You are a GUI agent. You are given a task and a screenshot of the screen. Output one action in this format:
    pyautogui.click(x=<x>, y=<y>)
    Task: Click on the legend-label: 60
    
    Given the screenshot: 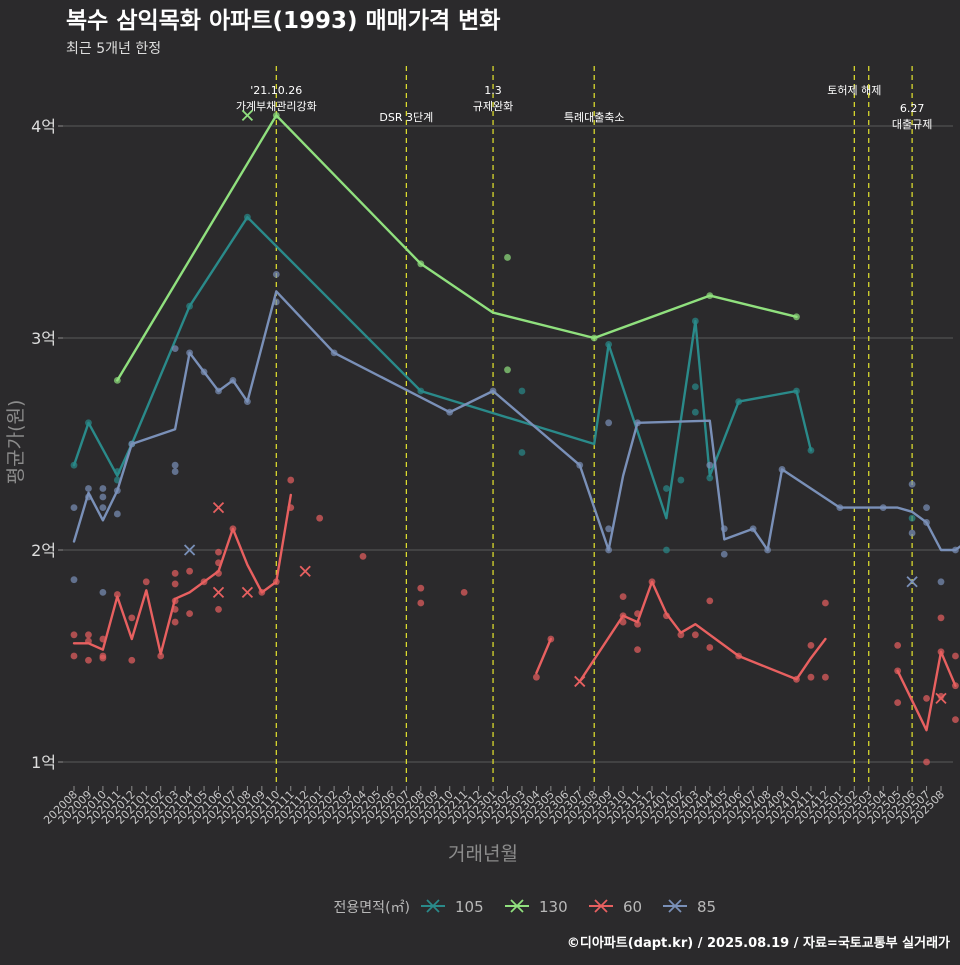 What is the action you would take?
    pyautogui.click(x=632, y=907)
    